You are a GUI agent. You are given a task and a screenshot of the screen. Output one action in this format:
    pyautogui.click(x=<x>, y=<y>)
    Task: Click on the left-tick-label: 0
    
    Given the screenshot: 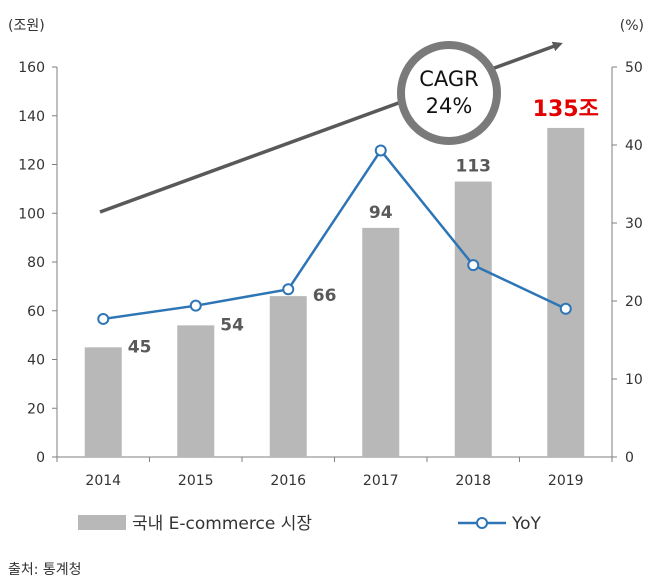 What is the action you would take?
    pyautogui.click(x=40, y=458)
    